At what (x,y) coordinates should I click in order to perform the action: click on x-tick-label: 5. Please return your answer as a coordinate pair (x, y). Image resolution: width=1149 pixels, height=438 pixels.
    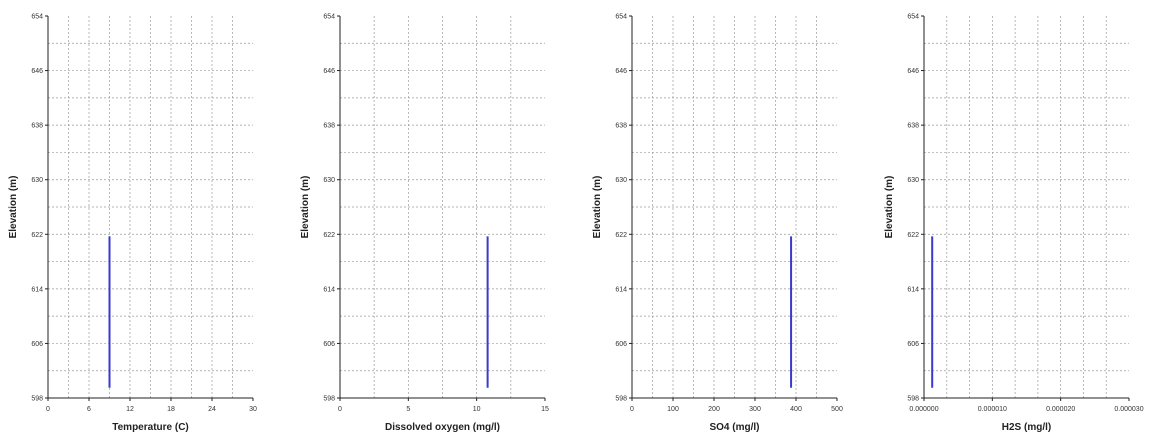
    Looking at the image, I should click on (408, 409).